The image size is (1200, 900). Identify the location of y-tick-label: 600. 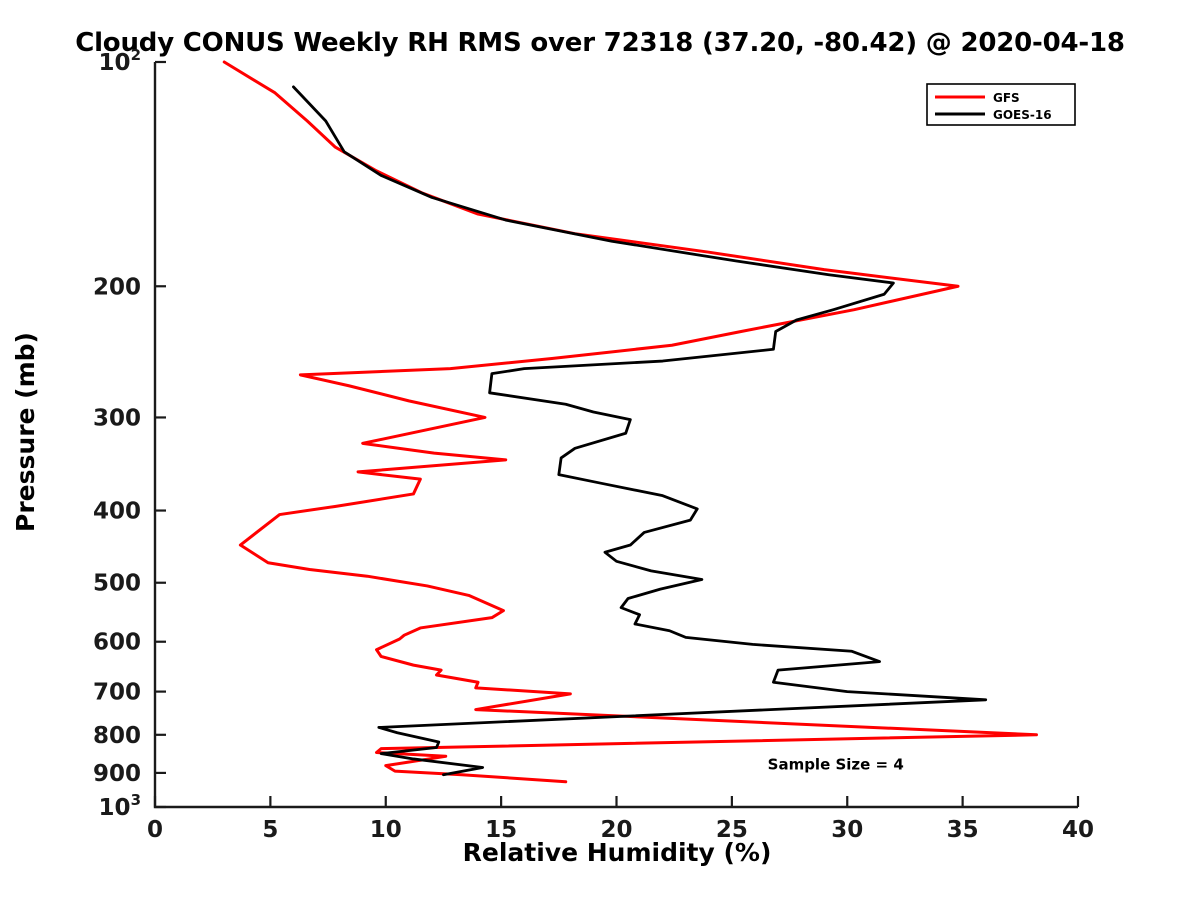
(117, 643).